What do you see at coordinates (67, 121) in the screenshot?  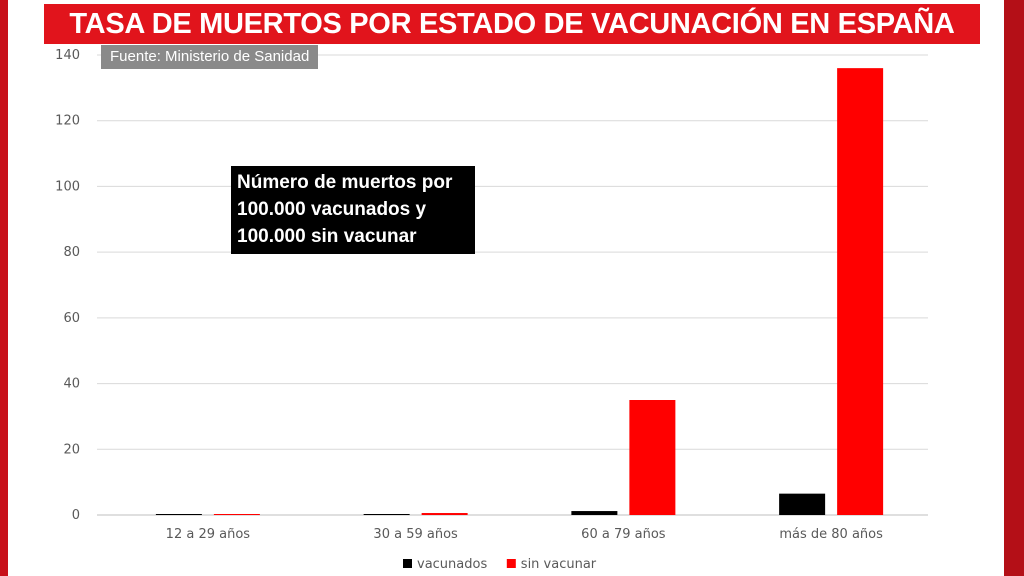 I see `y-tick-label: 120` at bounding box center [67, 121].